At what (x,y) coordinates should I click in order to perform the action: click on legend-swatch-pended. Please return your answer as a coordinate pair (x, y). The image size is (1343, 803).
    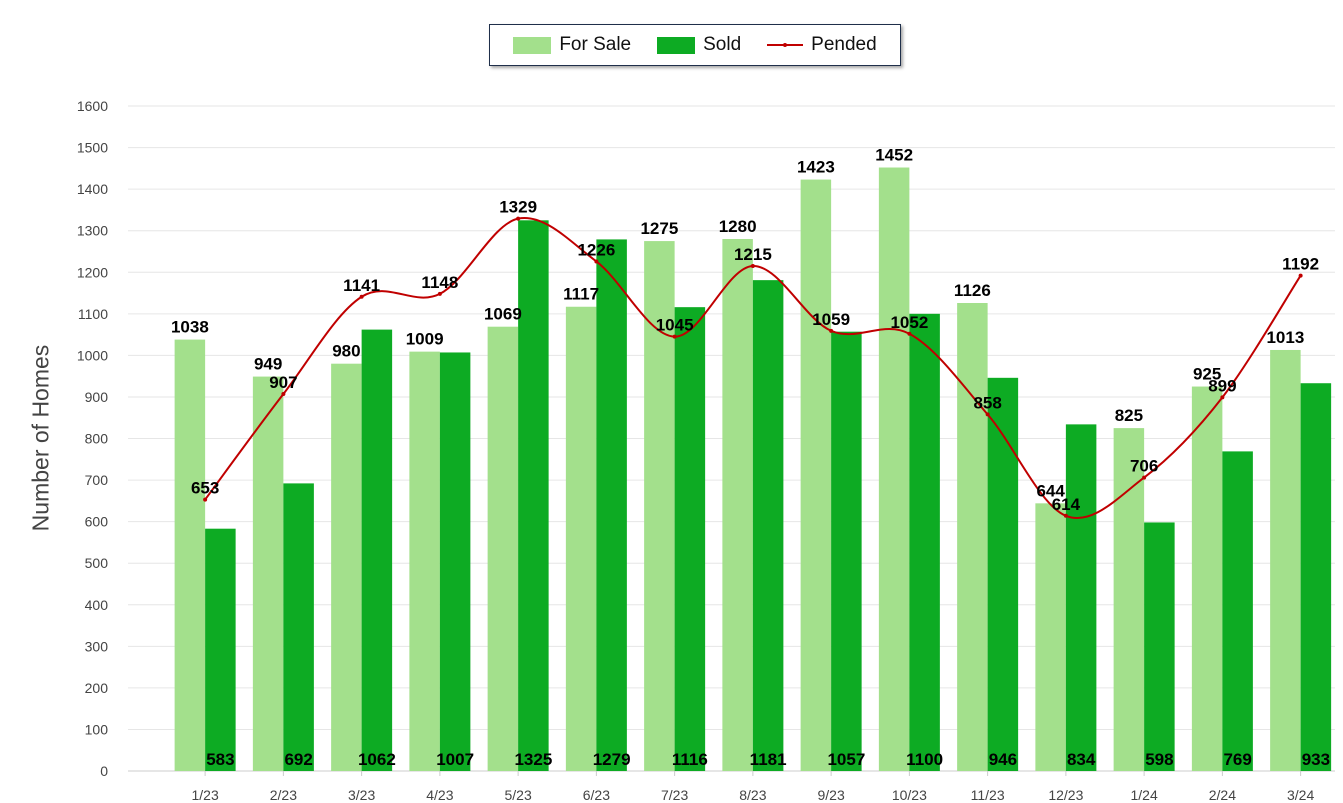
    Looking at the image, I should click on (785, 45).